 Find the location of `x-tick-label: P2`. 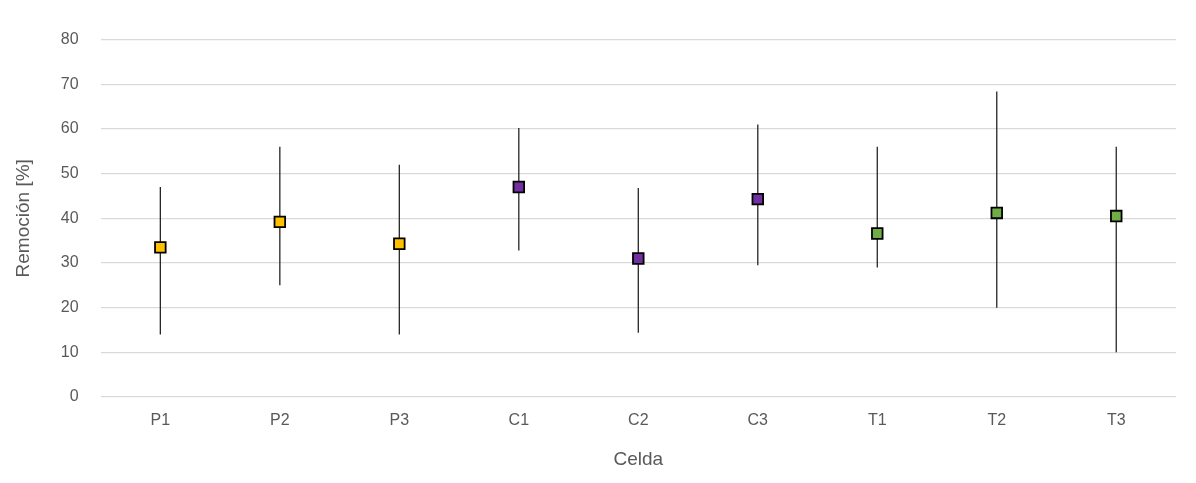

x-tick-label: P2 is located at coordinates (280, 420).